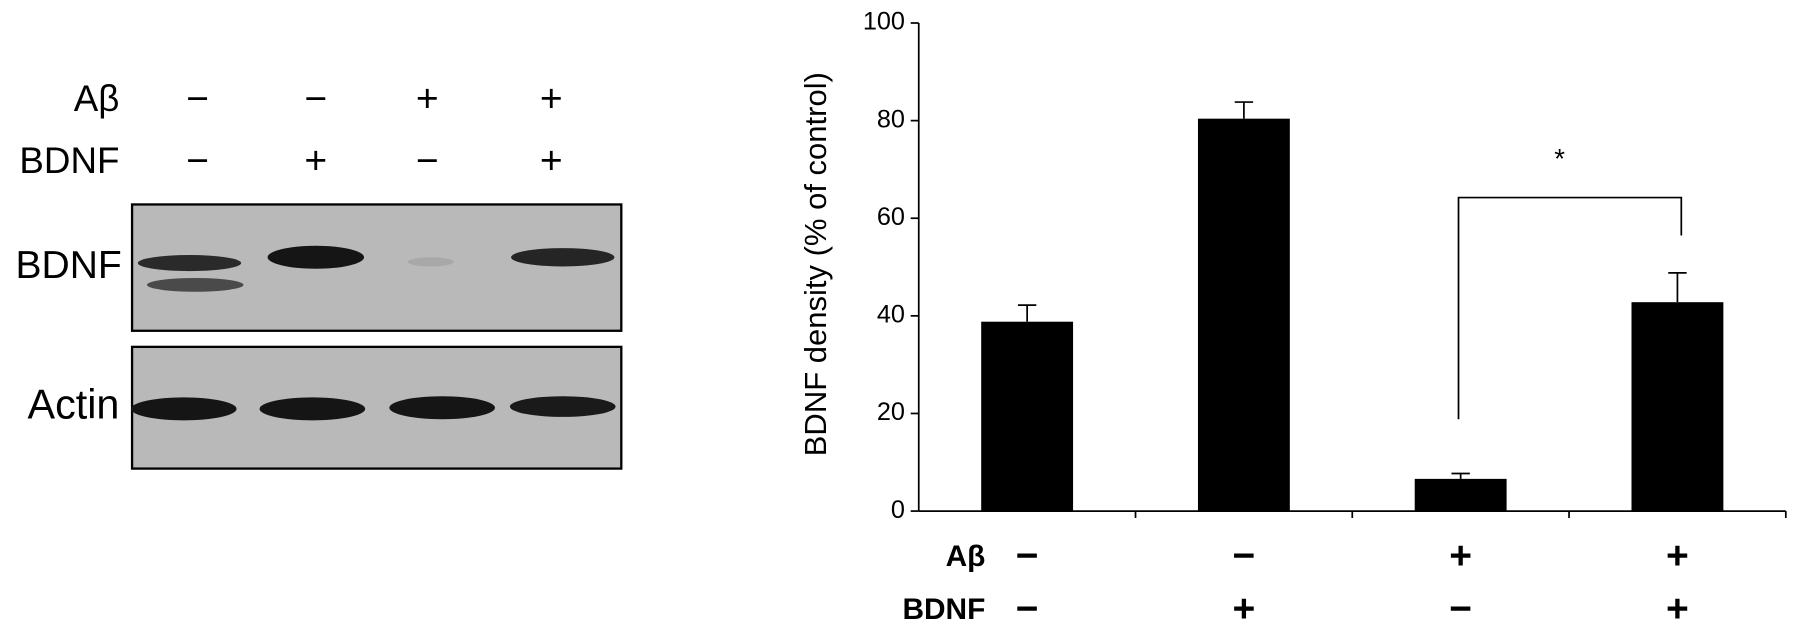  I want to click on annotation: *, so click(1559, 158).